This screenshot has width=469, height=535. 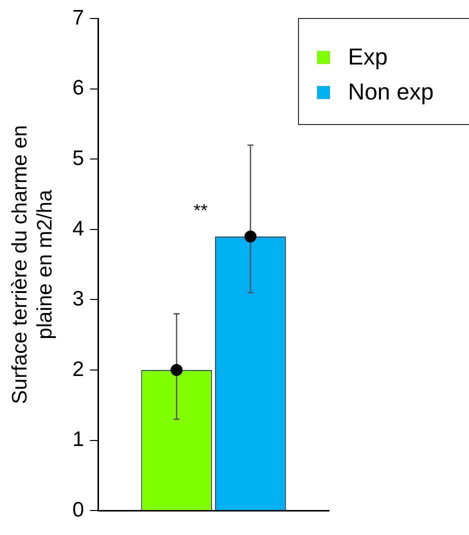 What do you see at coordinates (201, 210) in the screenshot?
I see `annotation: **` at bounding box center [201, 210].